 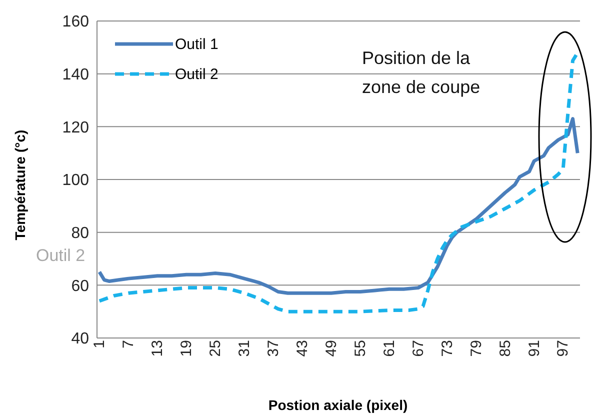 I want to click on x-tick-label: 43, so click(x=302, y=348).